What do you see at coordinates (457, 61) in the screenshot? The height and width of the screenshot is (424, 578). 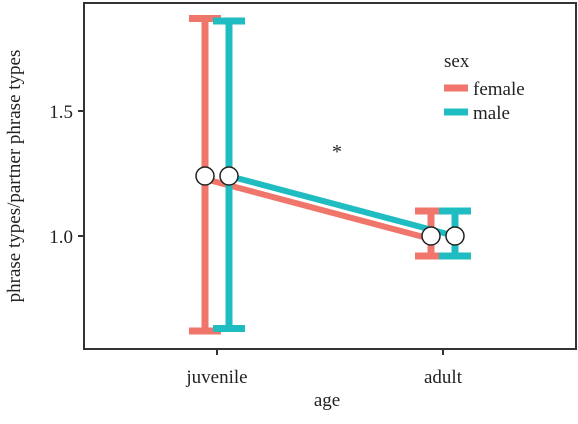 I see `legend-title: sex` at bounding box center [457, 61].